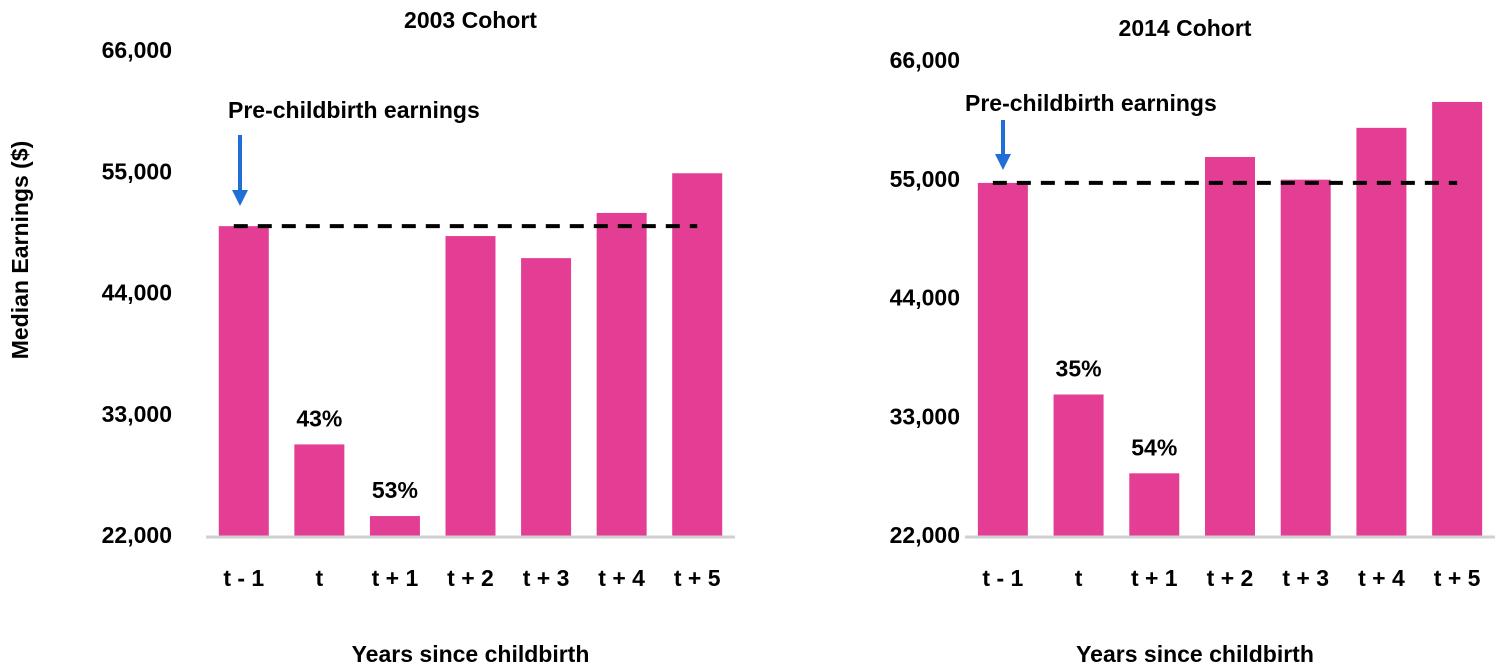 This screenshot has width=1495, height=669. What do you see at coordinates (470, 20) in the screenshot?
I see `chart-title: 2003 Cohort` at bounding box center [470, 20].